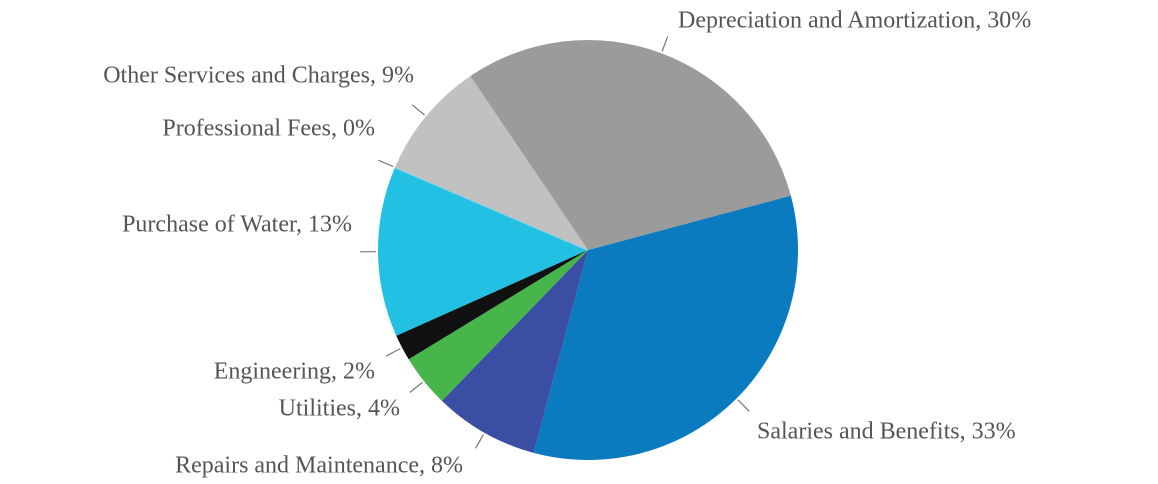 This screenshot has width=1158, height=484. I want to click on slice-label: Engineering, 2%, so click(294, 372).